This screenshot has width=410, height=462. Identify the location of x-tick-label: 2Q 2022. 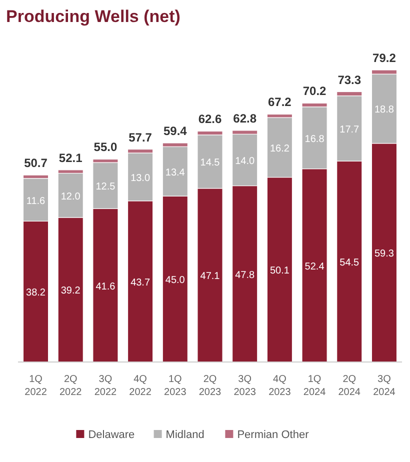
(70, 386).